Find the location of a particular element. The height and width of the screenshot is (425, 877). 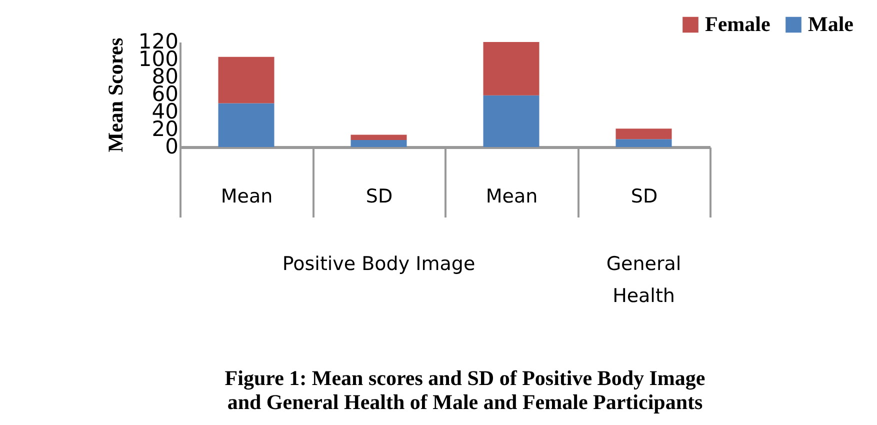

text: Positive Body Image is located at coordinates (379, 264).